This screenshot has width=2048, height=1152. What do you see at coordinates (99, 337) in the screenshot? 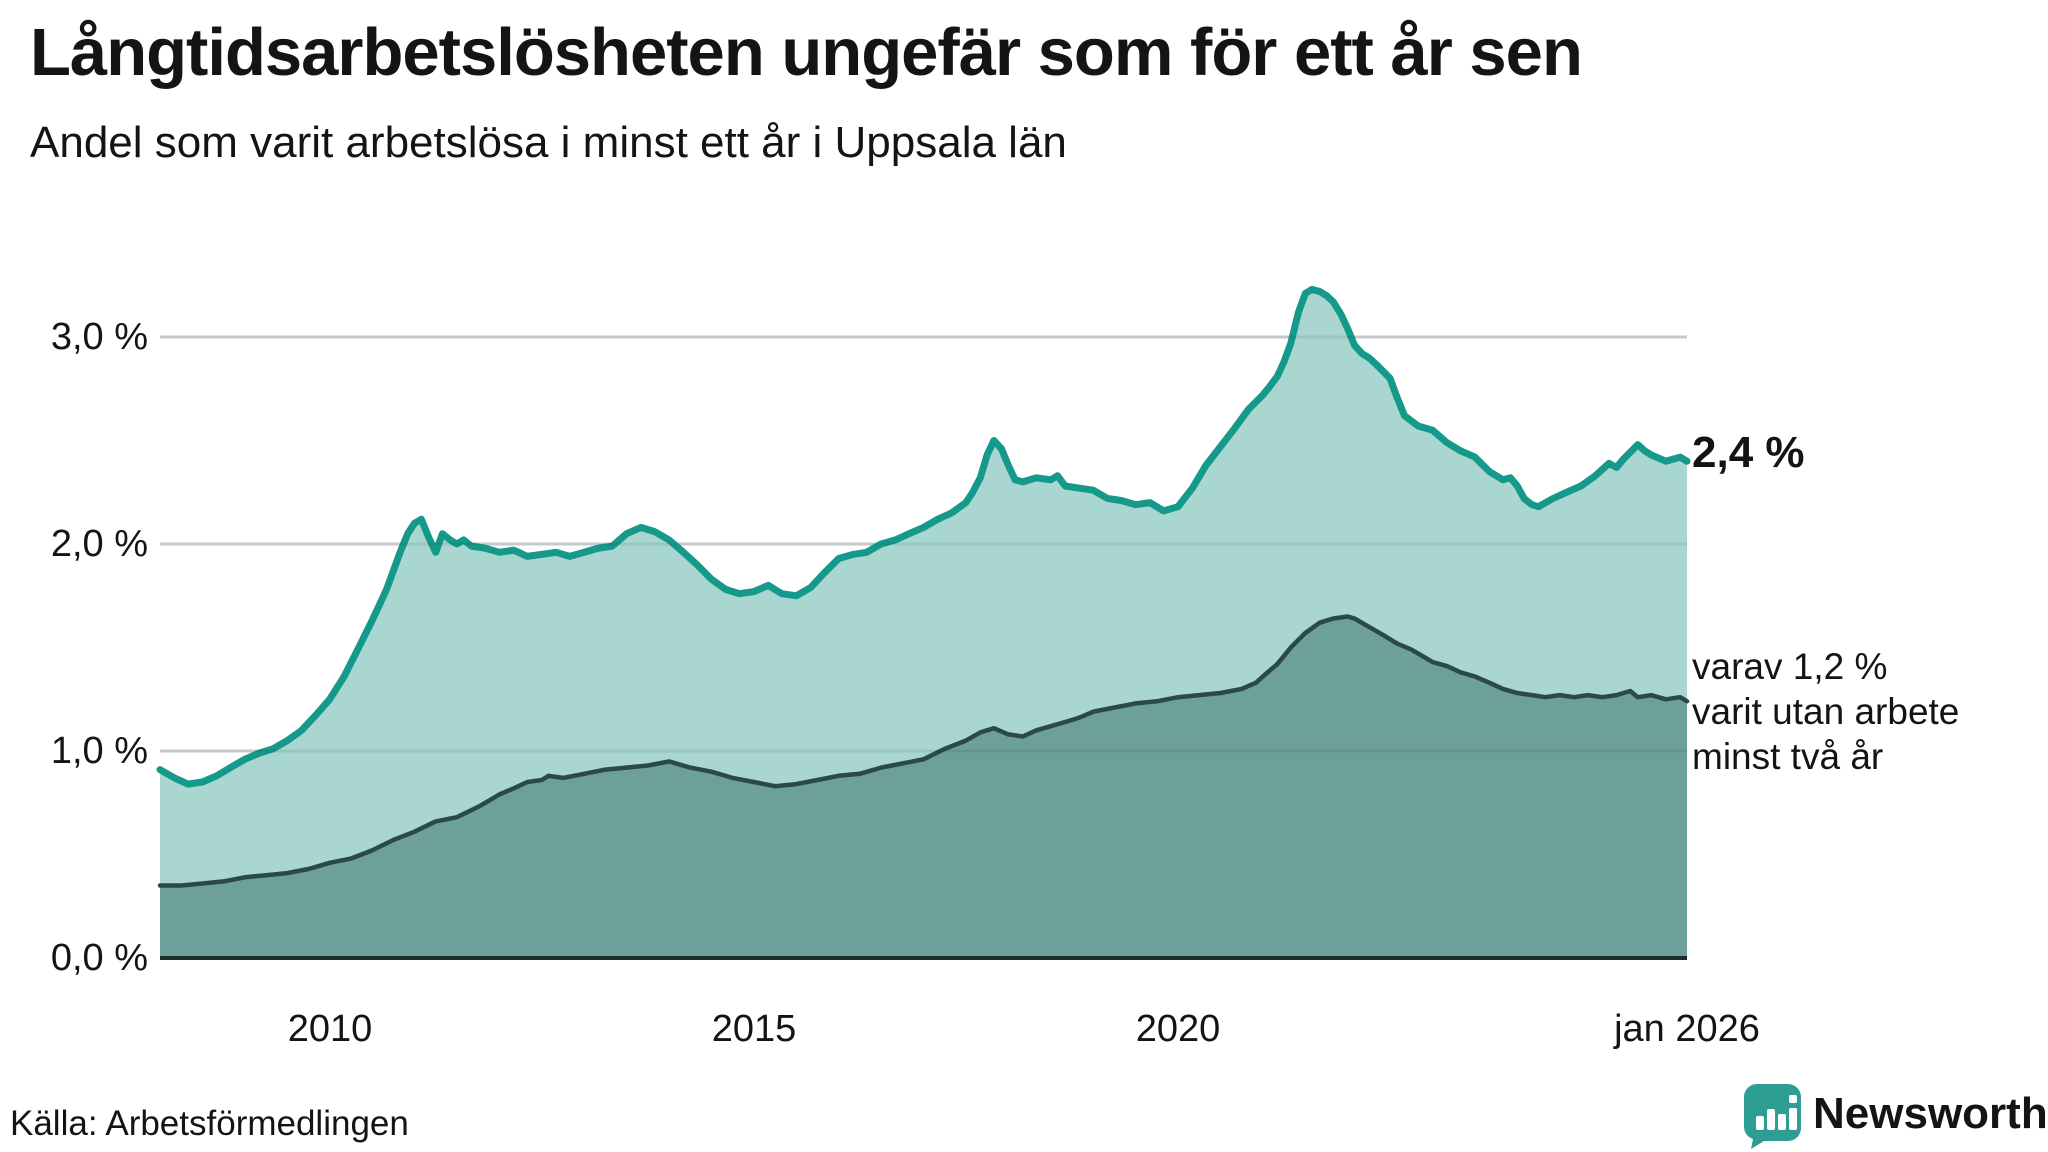
I see `y-axis-label-3: 3,0 %` at bounding box center [99, 337].